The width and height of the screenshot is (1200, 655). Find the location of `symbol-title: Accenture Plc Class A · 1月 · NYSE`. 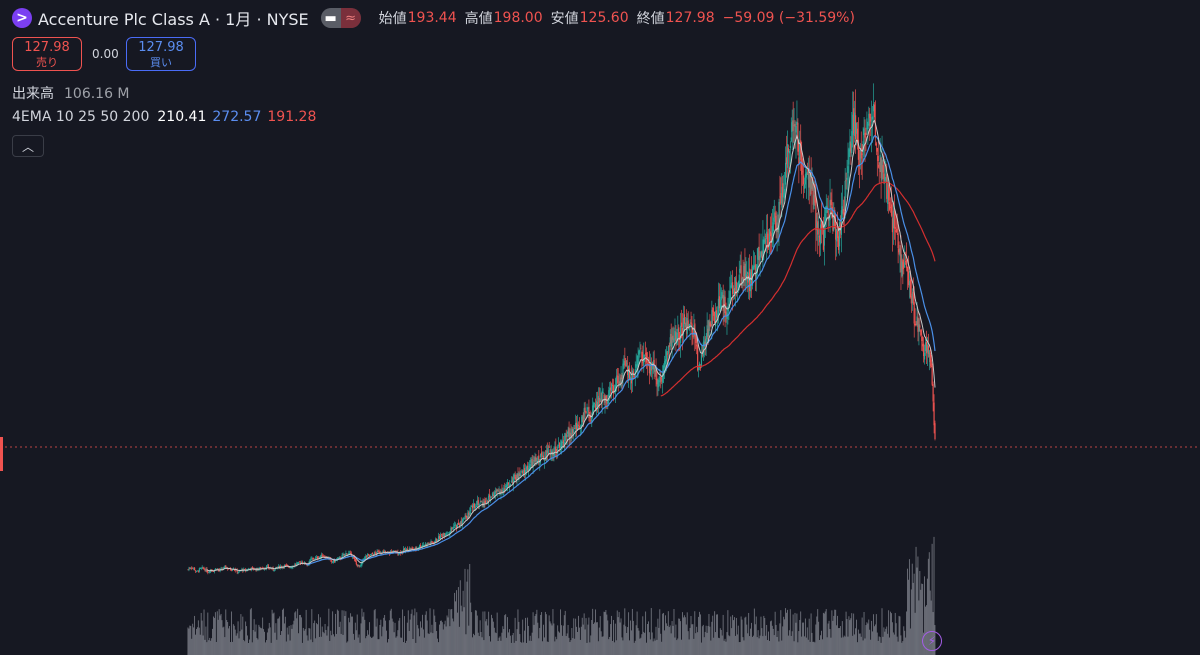

symbol-title: Accenture Plc Class A · 1月 · NYSE is located at coordinates (173, 19).